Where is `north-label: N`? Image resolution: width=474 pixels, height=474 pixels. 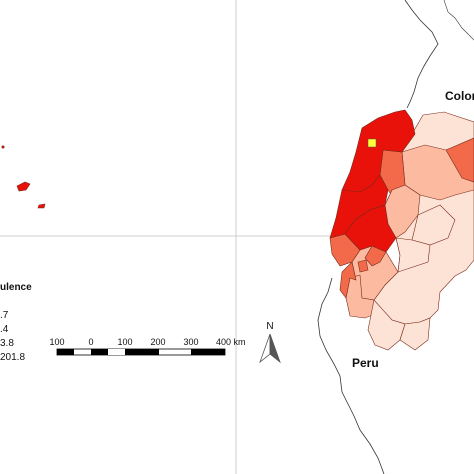
north-label: N is located at coordinates (269, 326).